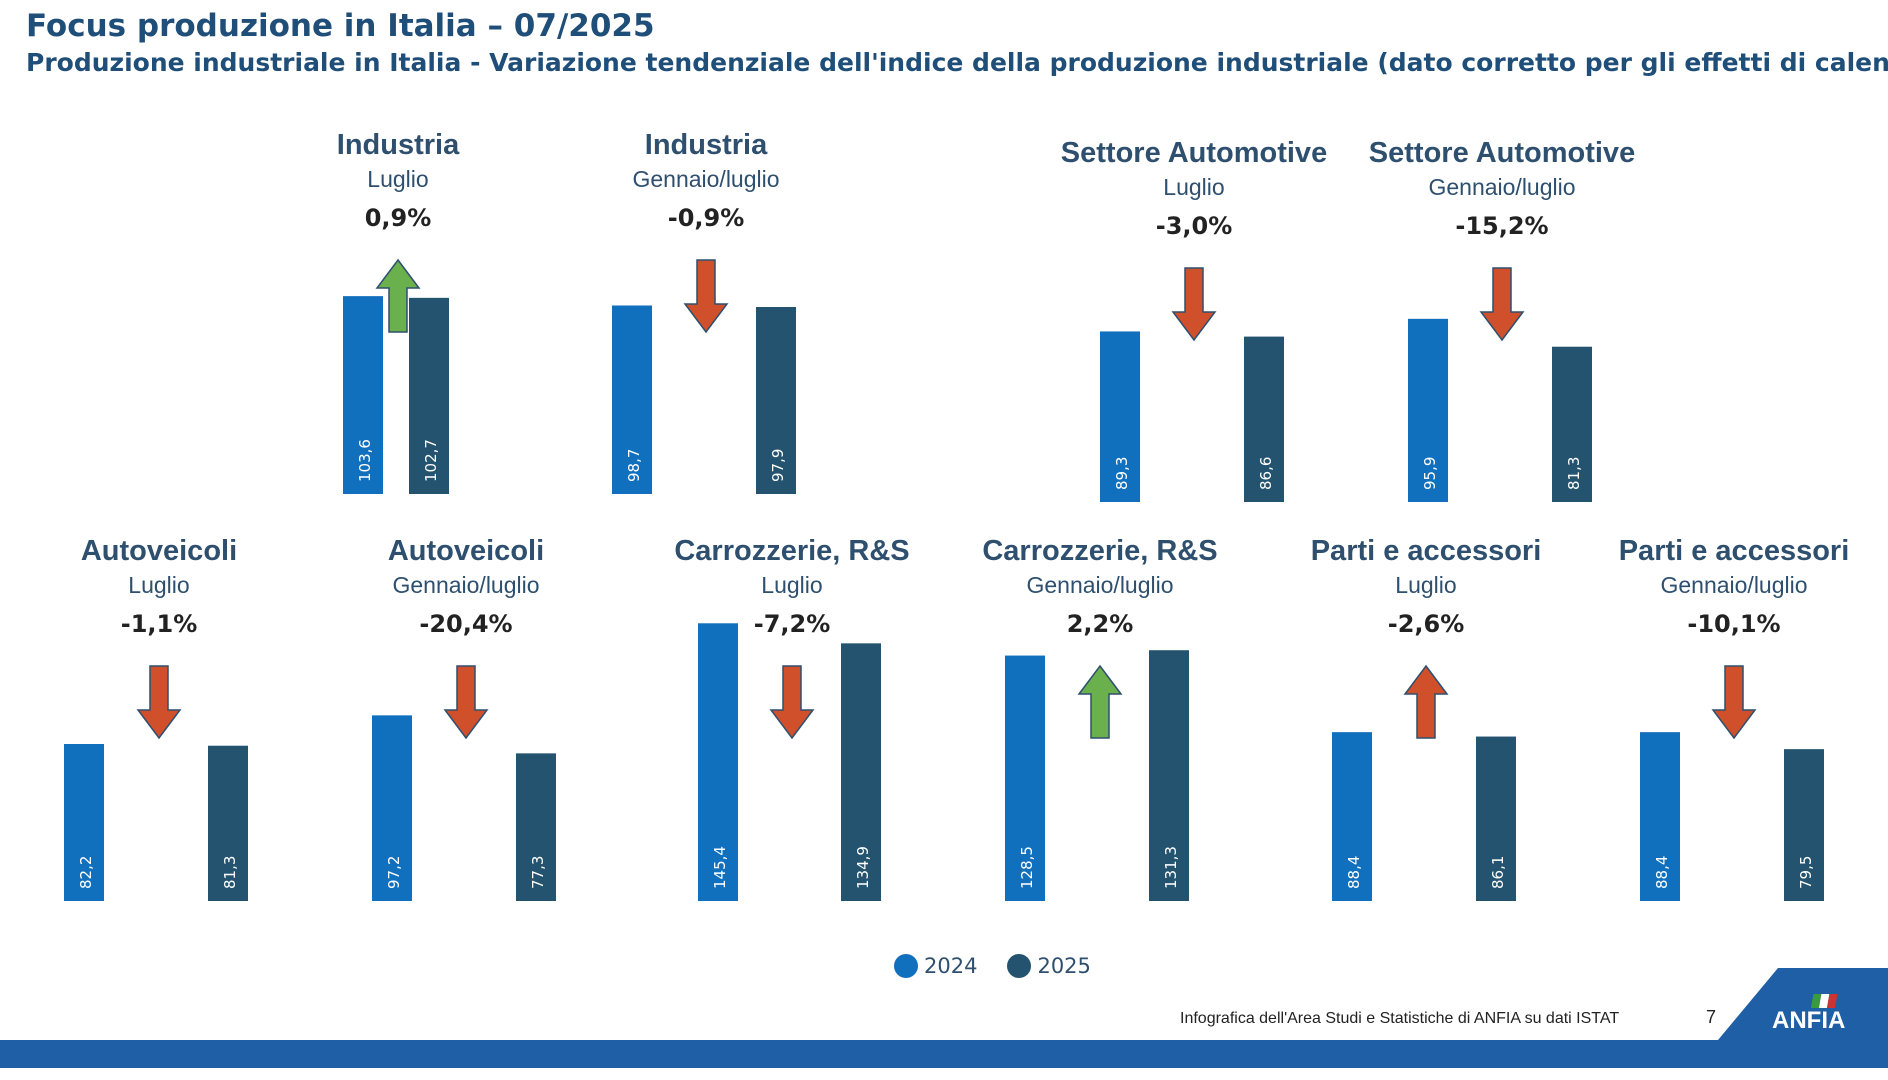 This screenshot has height=1080, width=1888. Describe the element at coordinates (1019, 966) in the screenshot. I see `legend-swatch-2025` at that location.